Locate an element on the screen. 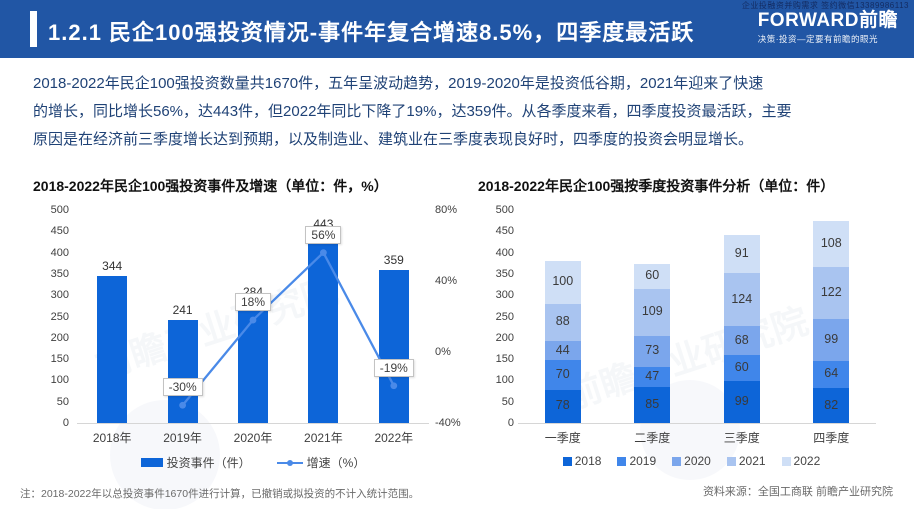 The height and width of the screenshot is (509, 914). legend-item-events: 投资事件（件） is located at coordinates (195, 462).